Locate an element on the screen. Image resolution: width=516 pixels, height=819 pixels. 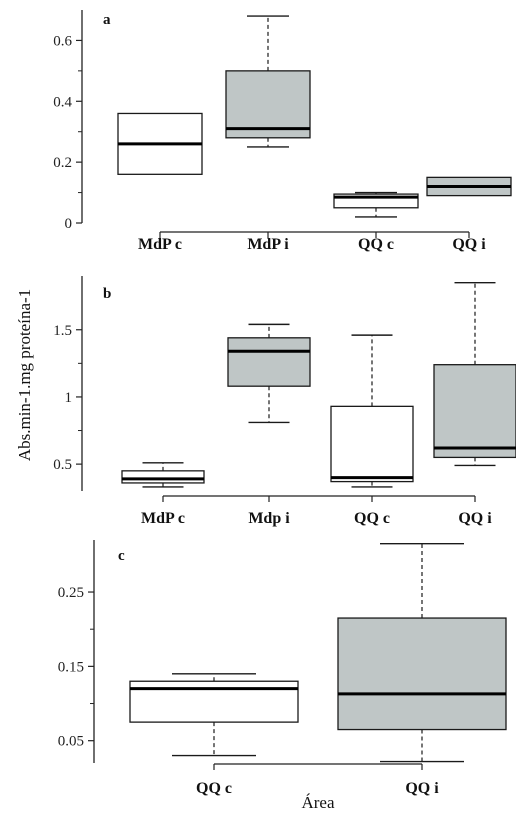
y-axis-title: Abs.min-1.mg proteína-1 is located at coordinates (24, 375).